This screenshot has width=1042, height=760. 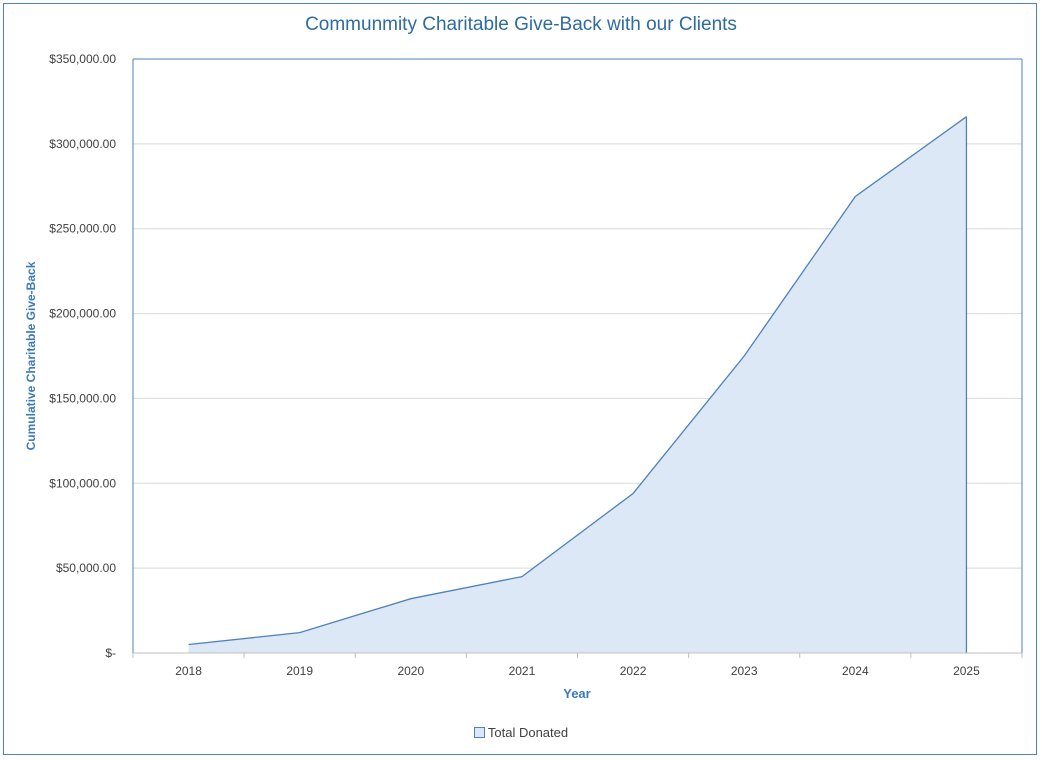 I want to click on legend-swatch, so click(x=479, y=732).